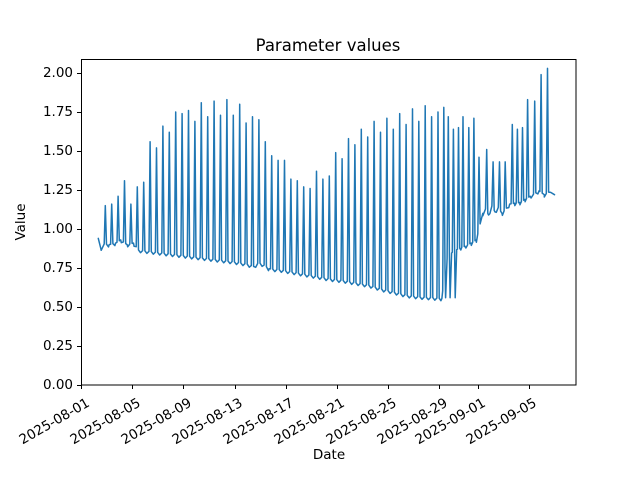  What do you see at coordinates (57, 307) in the screenshot?
I see `y-tick-label: 0.50` at bounding box center [57, 307].